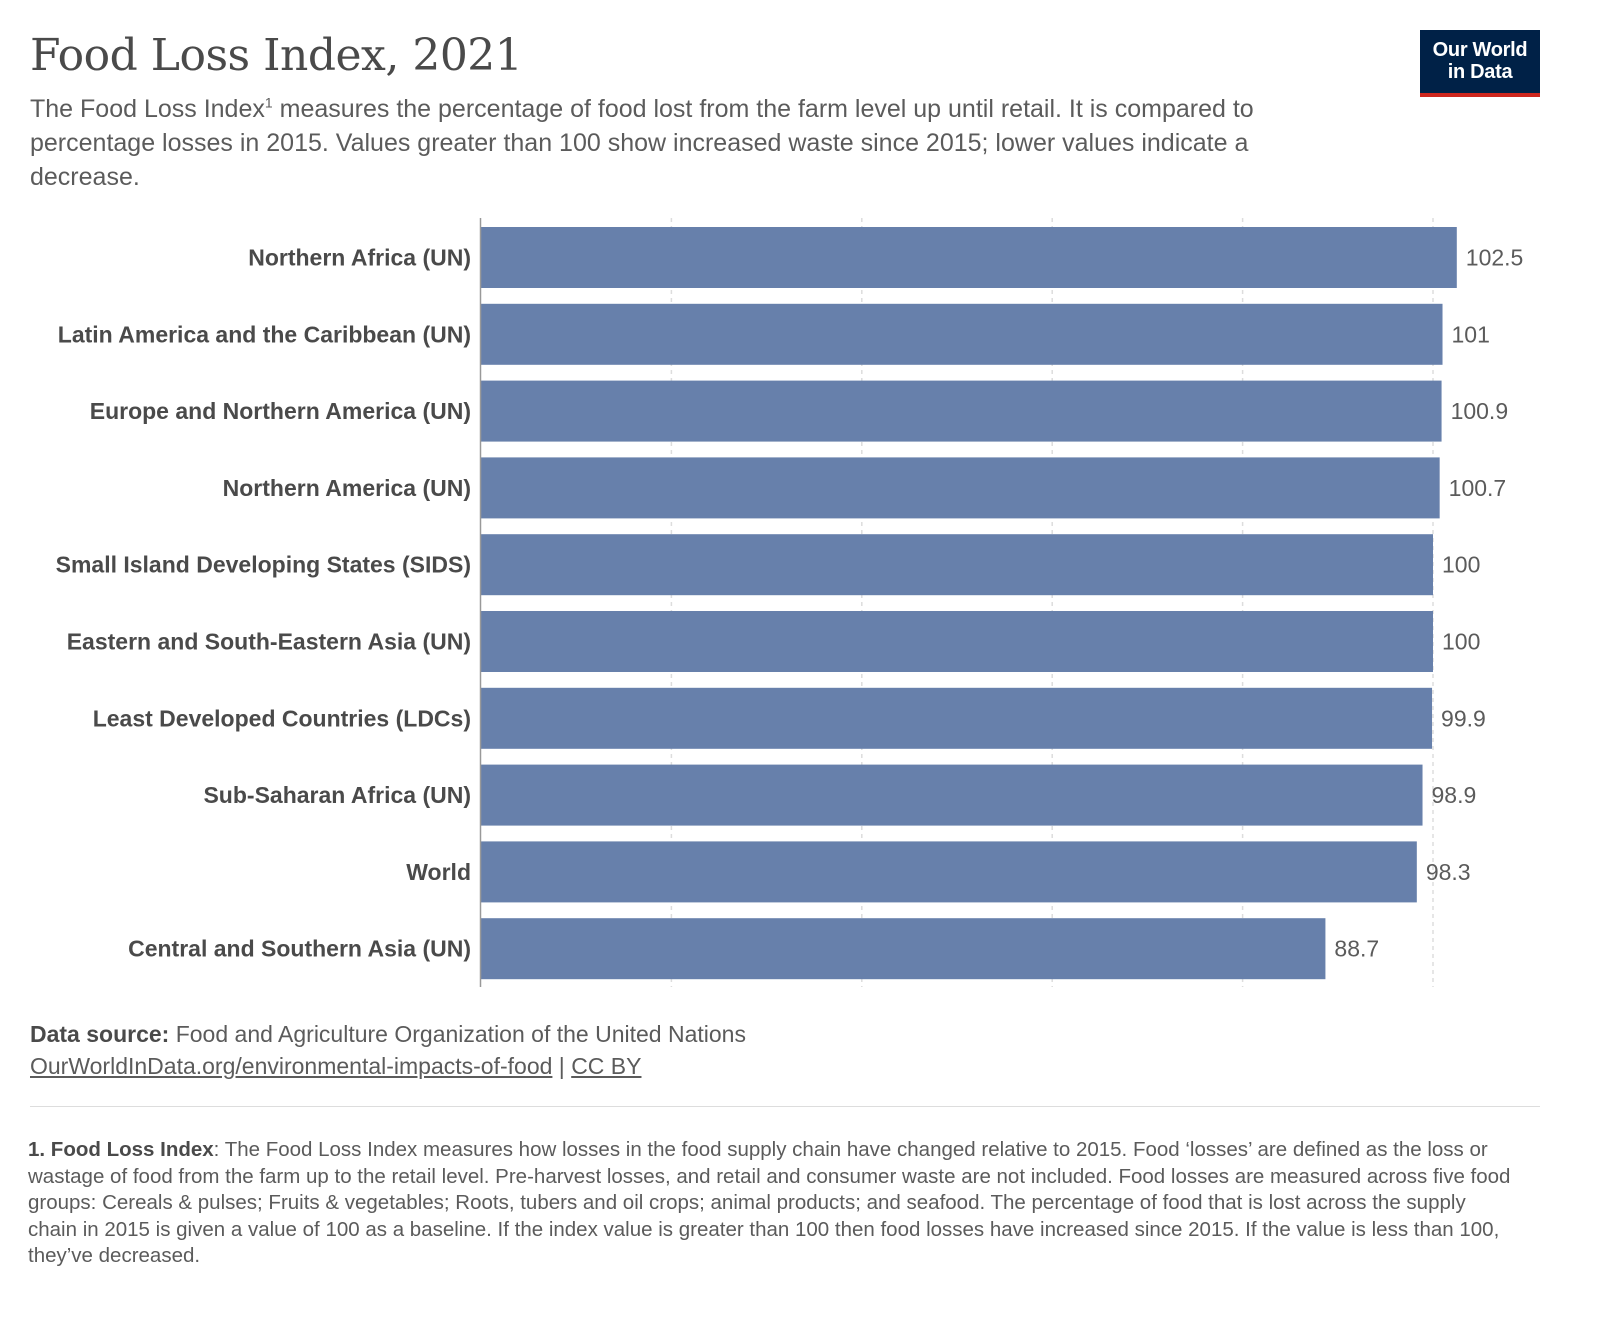 This screenshot has width=1600, height=1325. I want to click on category-label: Least Developed Countries (LDCs), so click(282, 718).